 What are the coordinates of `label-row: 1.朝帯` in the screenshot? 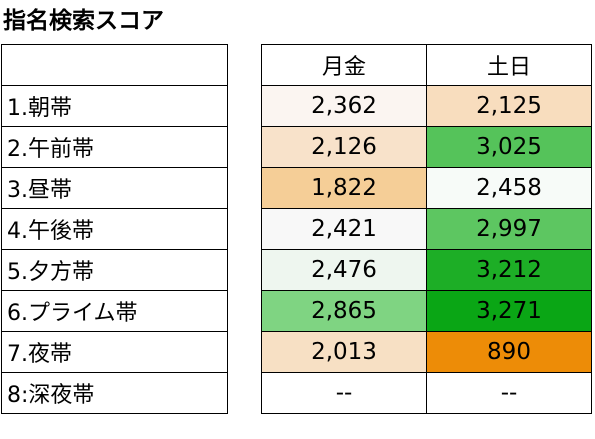 It's located at (114, 106).